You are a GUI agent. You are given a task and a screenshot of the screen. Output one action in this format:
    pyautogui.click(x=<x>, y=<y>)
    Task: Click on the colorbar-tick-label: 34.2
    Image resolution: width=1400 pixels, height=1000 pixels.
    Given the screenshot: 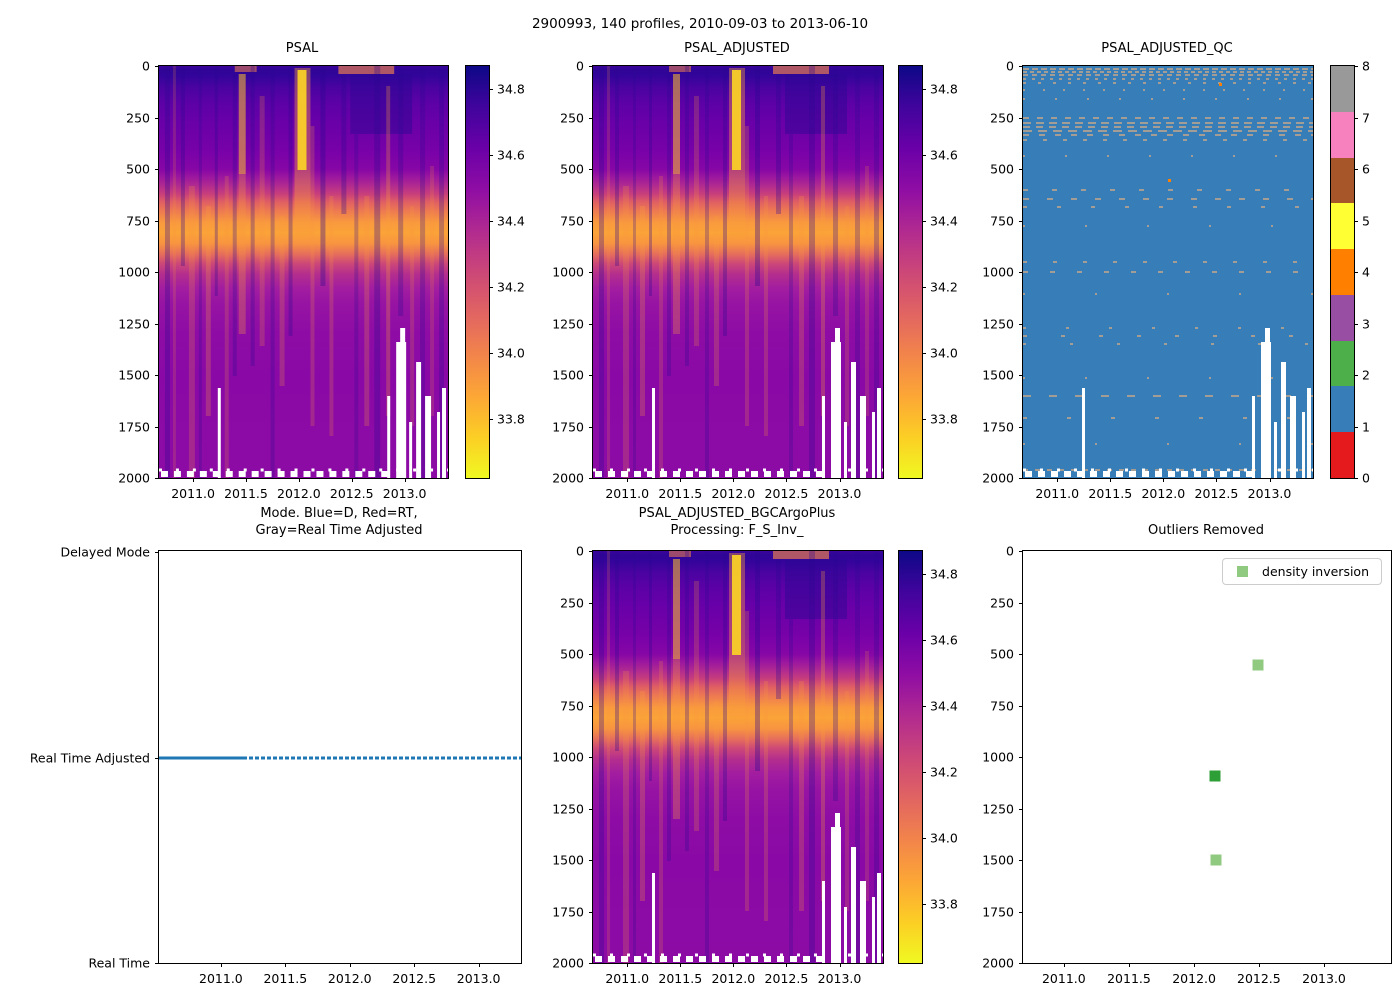 What is the action you would take?
    pyautogui.click(x=944, y=772)
    